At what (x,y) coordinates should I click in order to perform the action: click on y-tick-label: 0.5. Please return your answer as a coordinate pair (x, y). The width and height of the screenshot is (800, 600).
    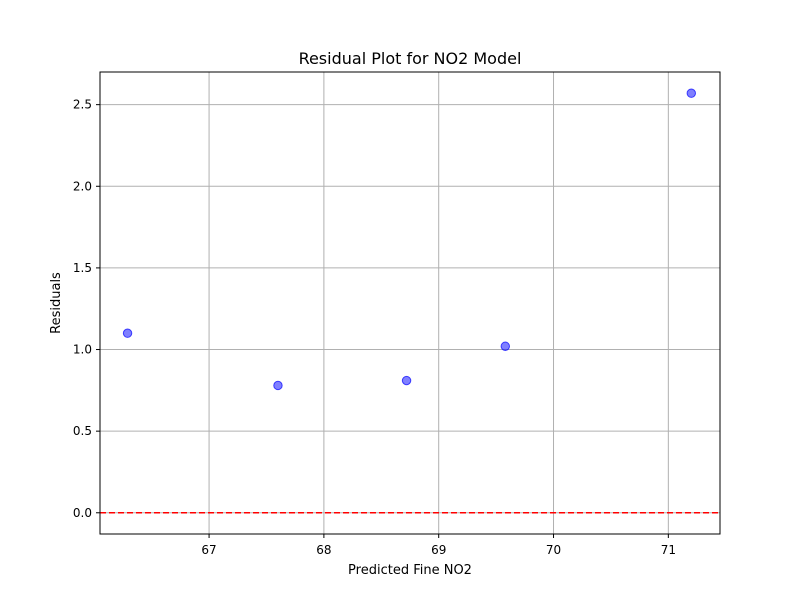
    Looking at the image, I should click on (82, 431).